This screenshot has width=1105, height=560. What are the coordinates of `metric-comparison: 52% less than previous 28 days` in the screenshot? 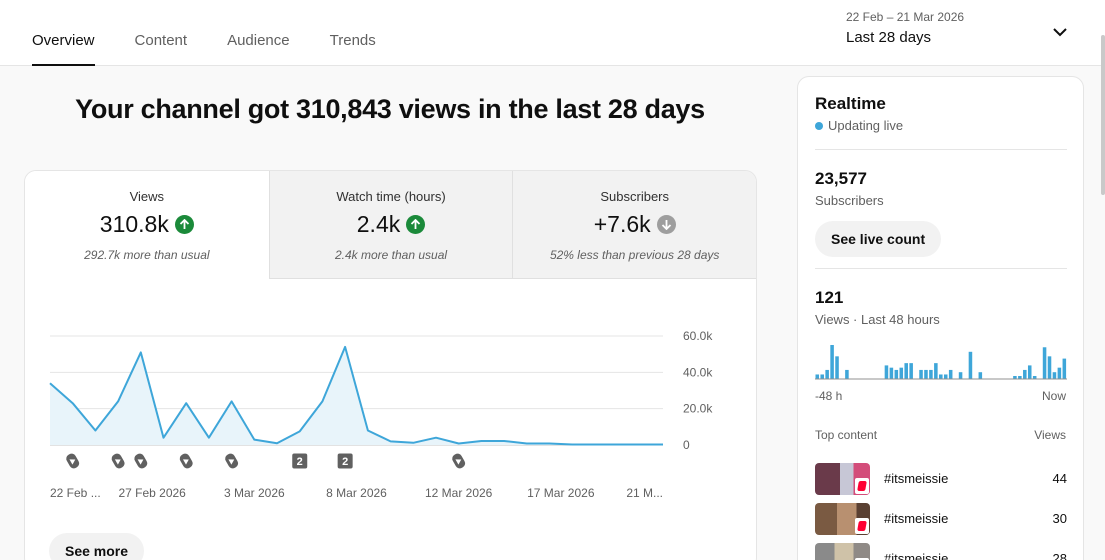 It's located at (634, 255).